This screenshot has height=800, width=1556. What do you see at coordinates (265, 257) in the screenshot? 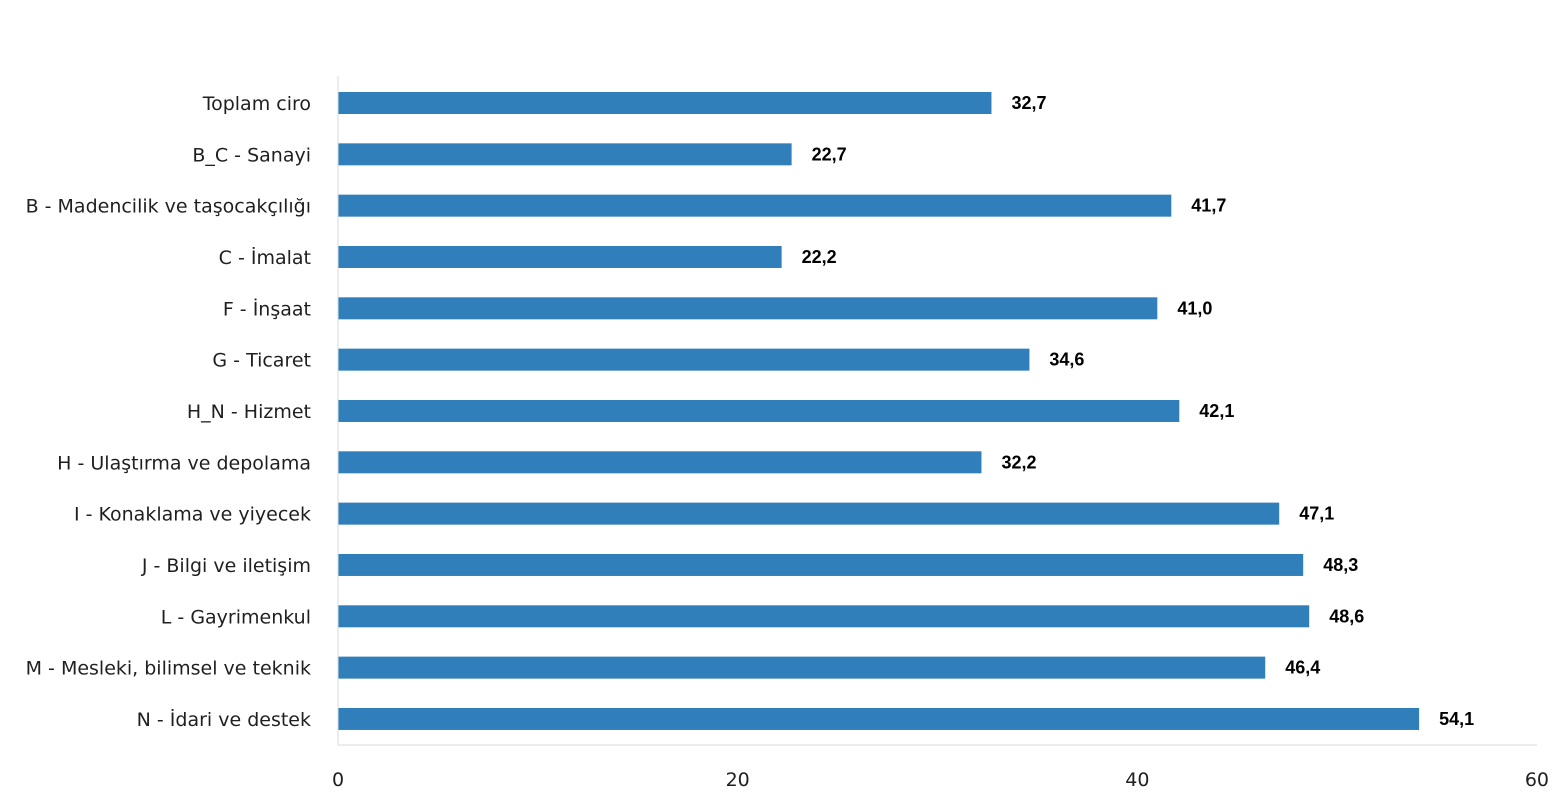
I see `category-label: C - İmalat` at bounding box center [265, 257].